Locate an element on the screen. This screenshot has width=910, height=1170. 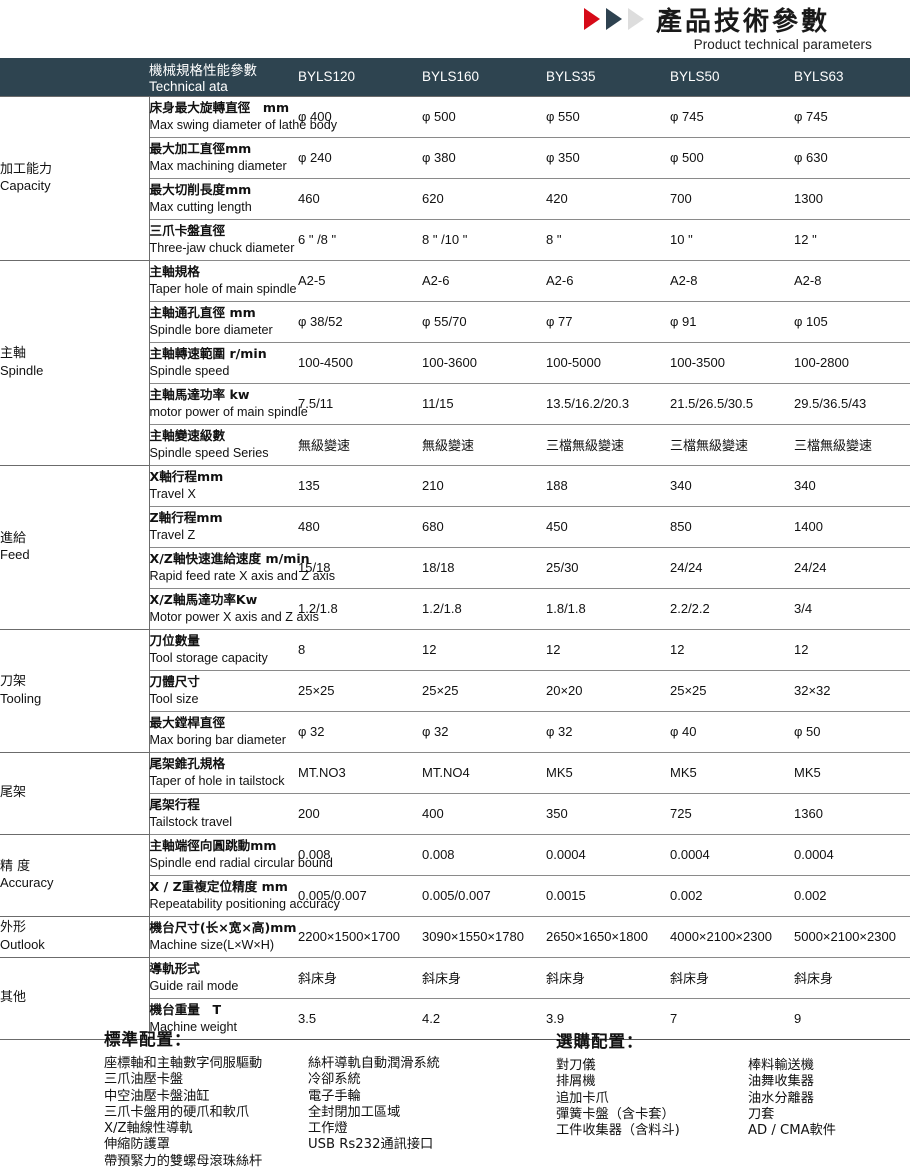
value-cell-BYLS160: φ 32 is located at coordinates (484, 732).